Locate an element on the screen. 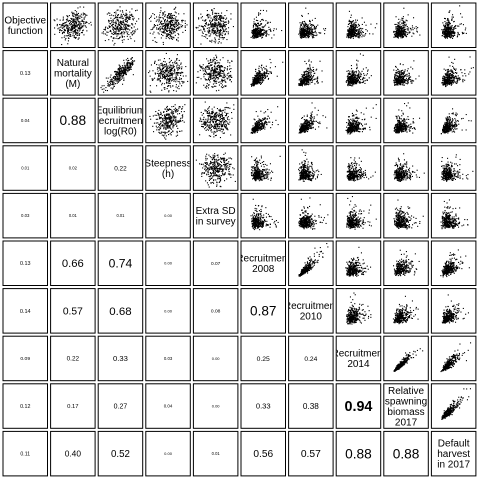 Image resolution: width=480 pixels, height=480 pixels. panel-r1-c6 is located at coordinates (311, 73).